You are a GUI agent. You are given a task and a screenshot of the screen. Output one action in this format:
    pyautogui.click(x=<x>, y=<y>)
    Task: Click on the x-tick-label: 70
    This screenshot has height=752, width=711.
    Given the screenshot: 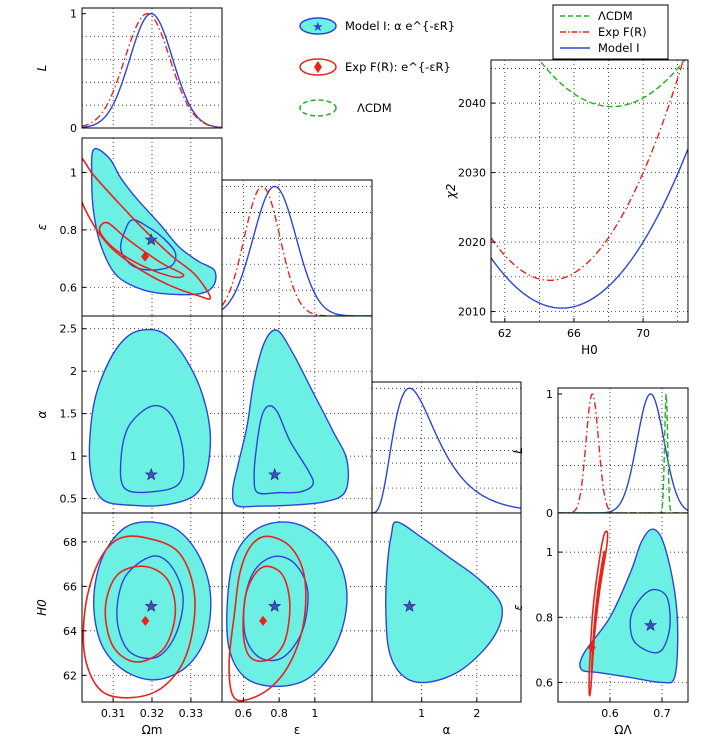 What is the action you would take?
    pyautogui.click(x=643, y=333)
    